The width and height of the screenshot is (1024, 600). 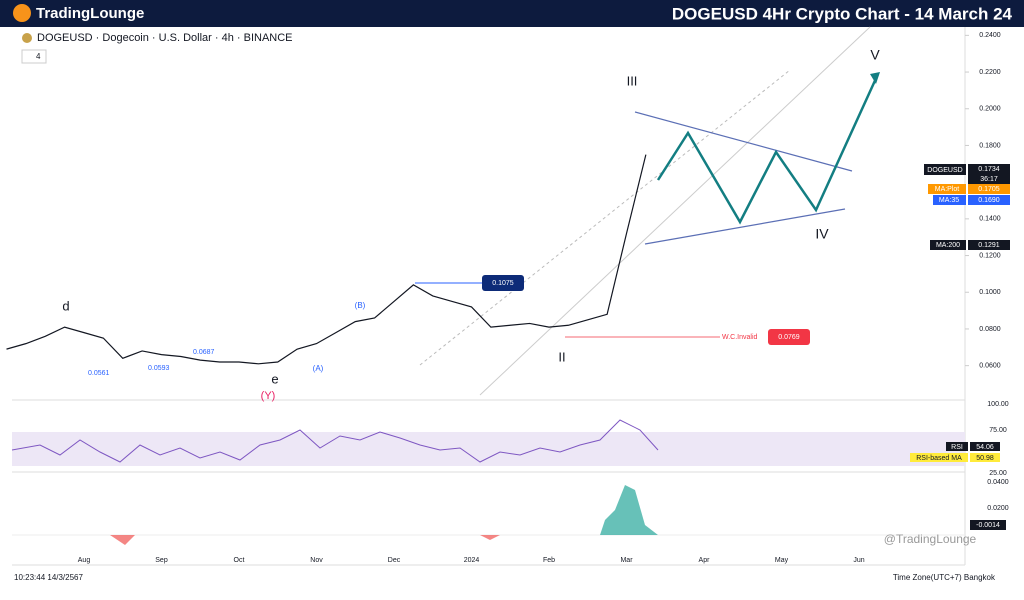 I want to click on tag-value: 54.06, so click(x=985, y=447).